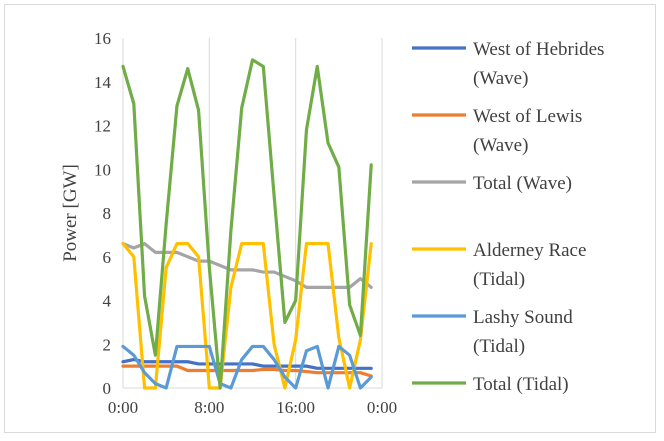  Describe the element at coordinates (107, 301) in the screenshot. I see `y-tick-label: 4` at that location.